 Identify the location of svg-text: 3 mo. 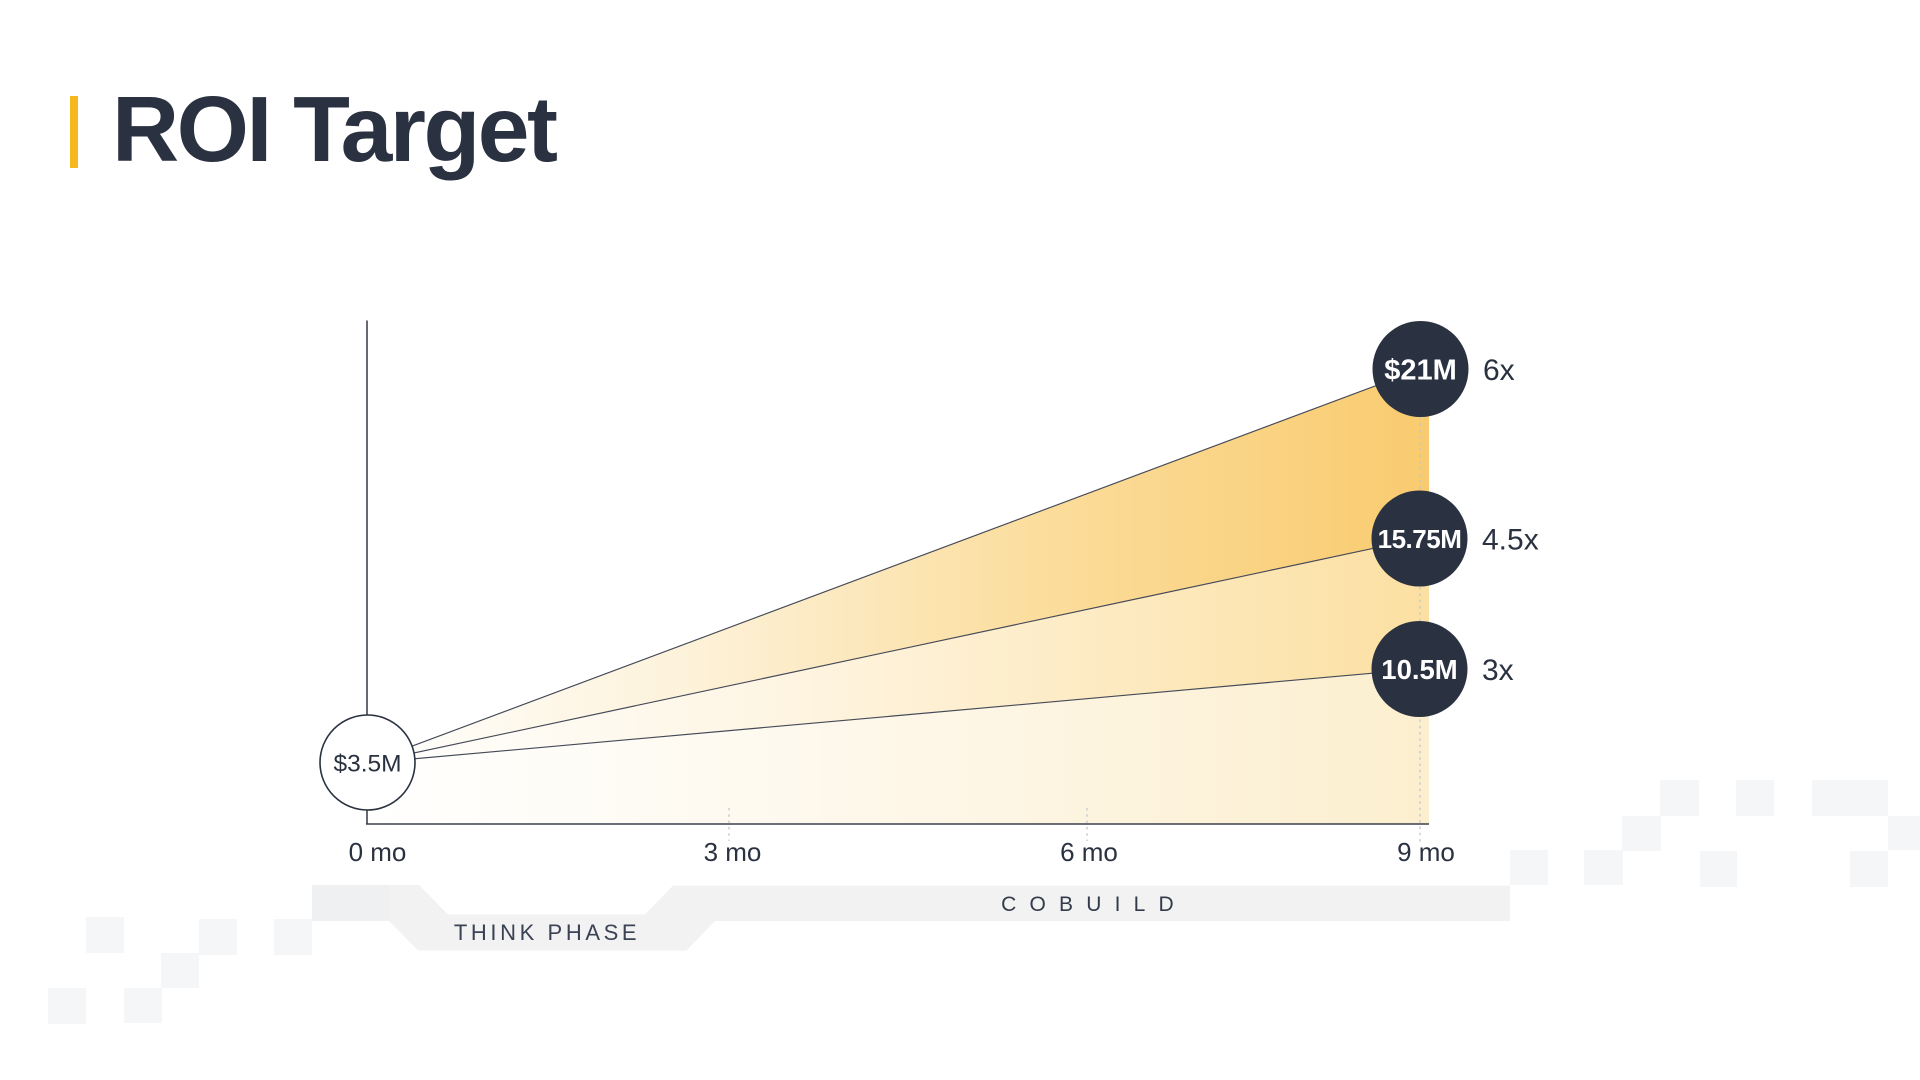
(733, 852).